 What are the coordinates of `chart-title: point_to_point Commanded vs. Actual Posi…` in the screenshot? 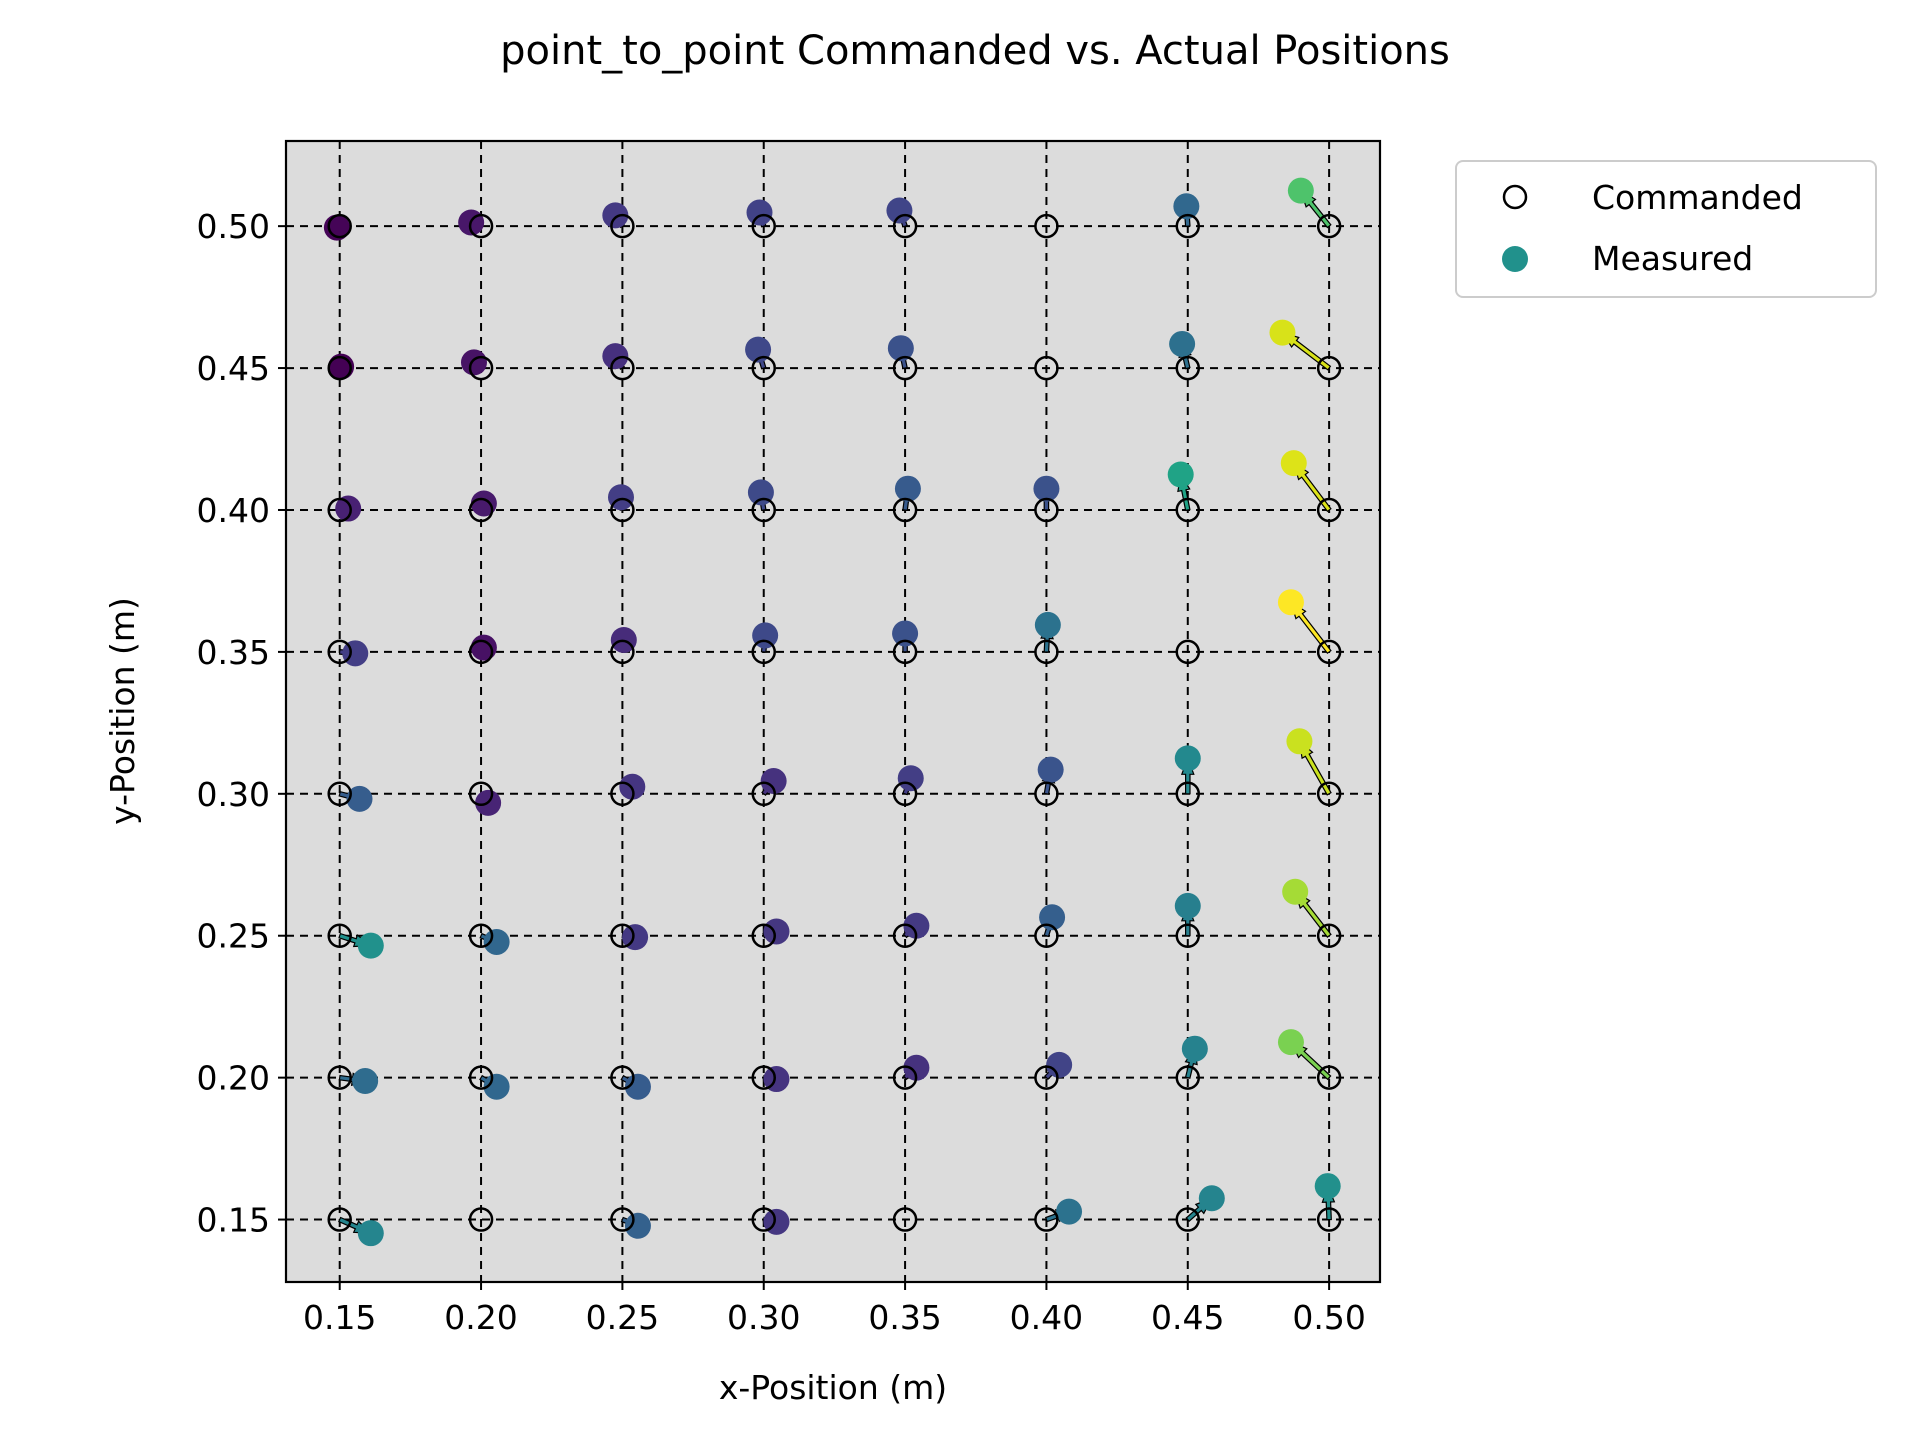 It's located at (975, 51).